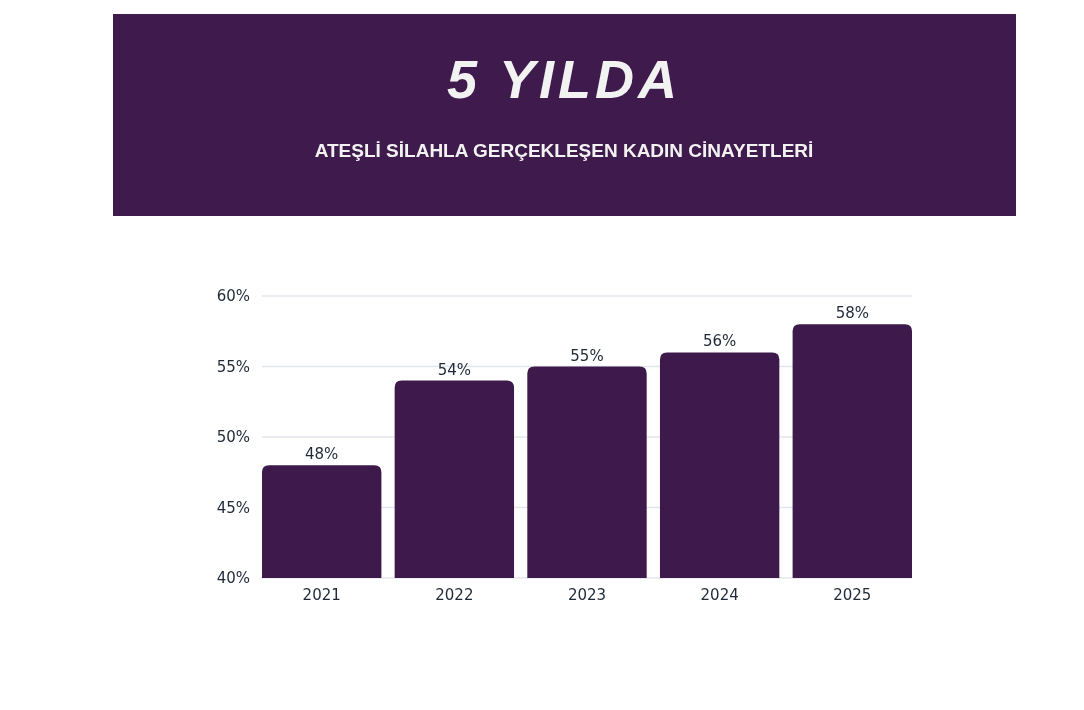 The width and height of the screenshot is (1084, 710). I want to click on y-tick-label: 40%, so click(233, 578).